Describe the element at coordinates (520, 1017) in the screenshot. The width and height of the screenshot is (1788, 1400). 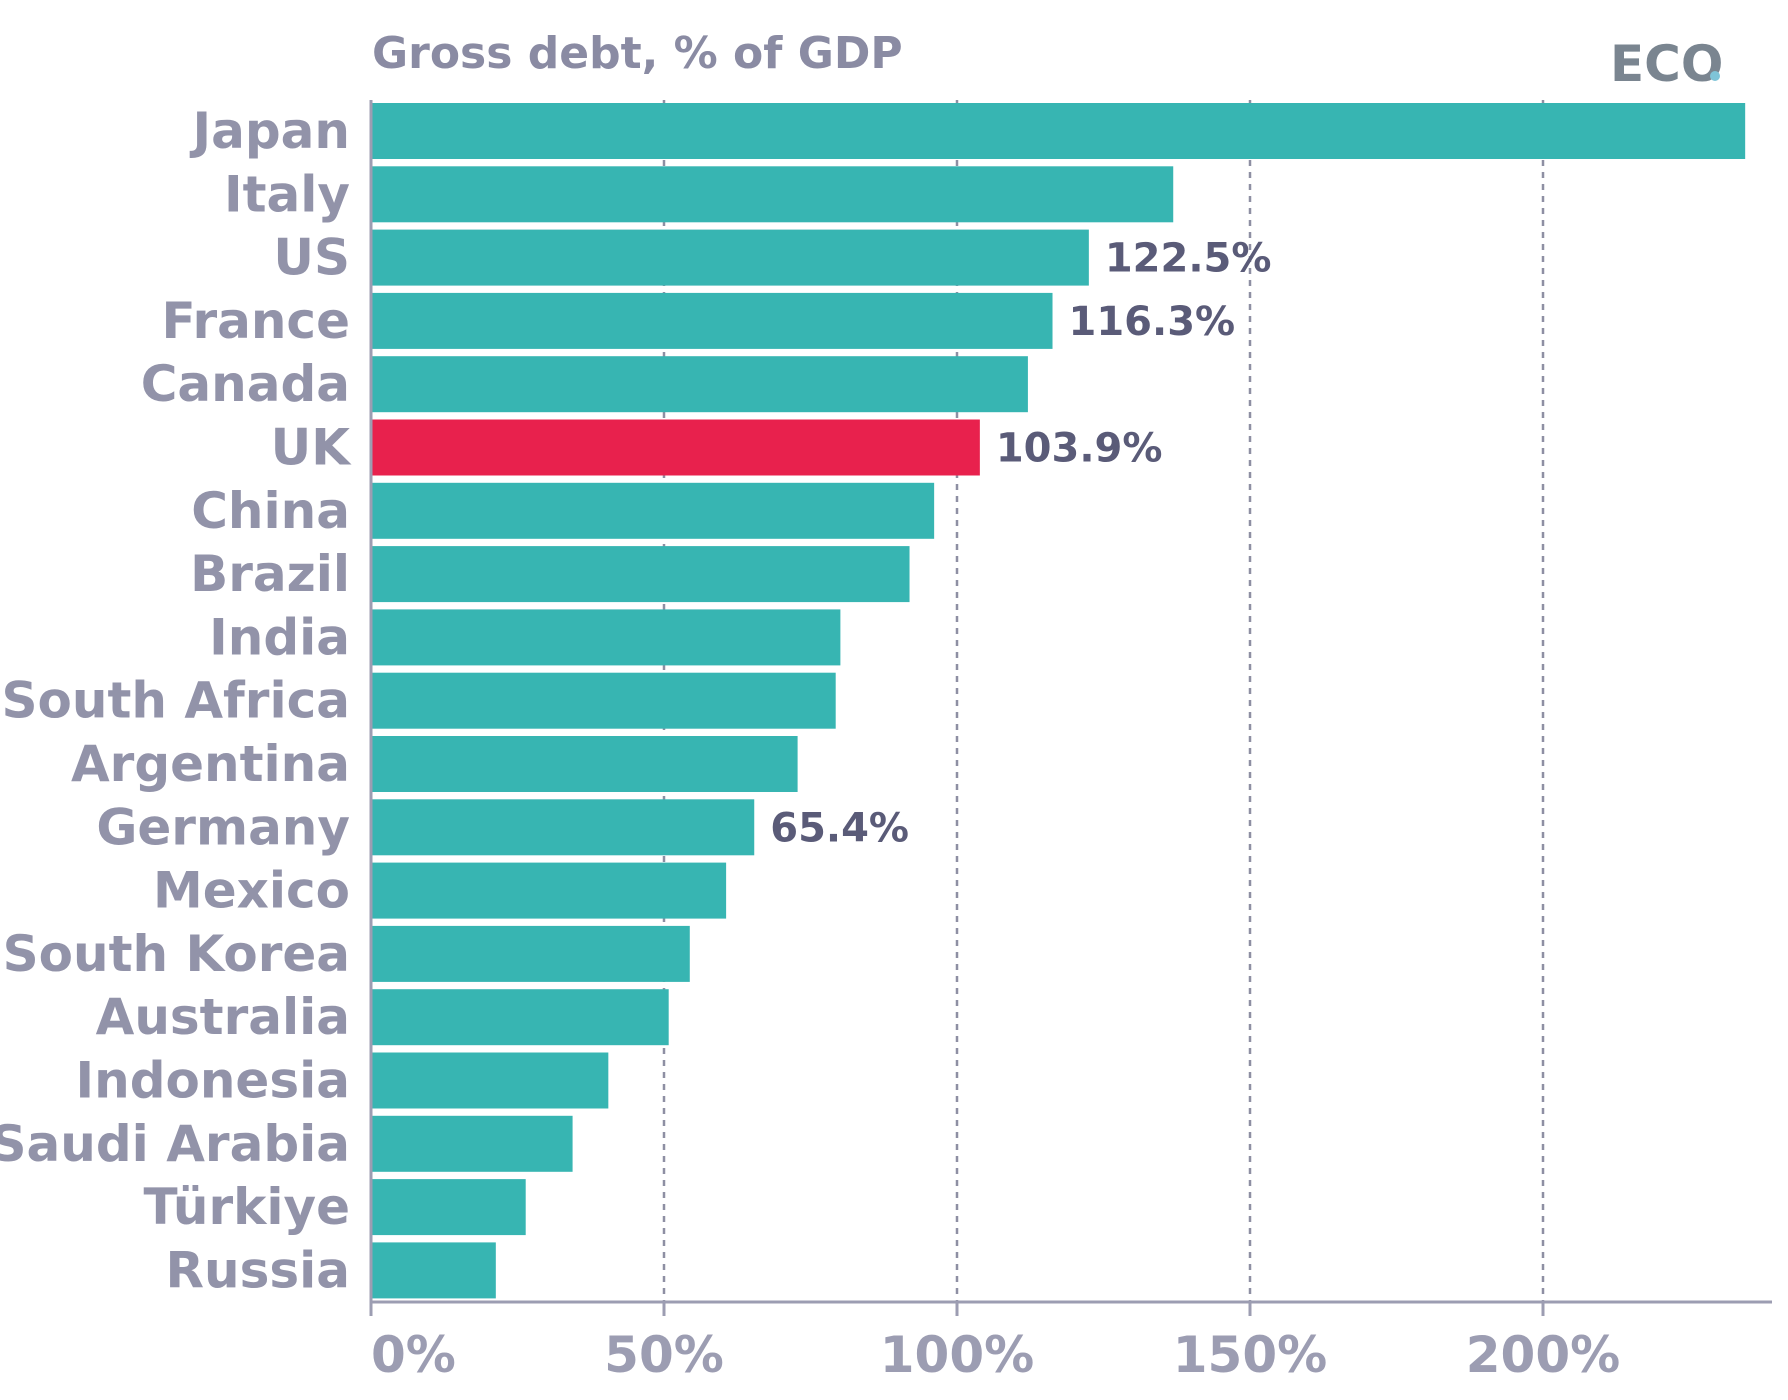
I see `bar-australia` at that location.